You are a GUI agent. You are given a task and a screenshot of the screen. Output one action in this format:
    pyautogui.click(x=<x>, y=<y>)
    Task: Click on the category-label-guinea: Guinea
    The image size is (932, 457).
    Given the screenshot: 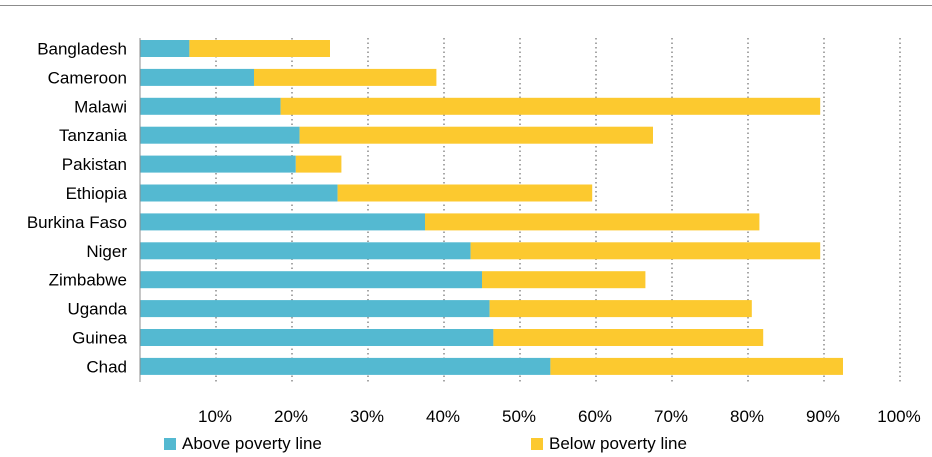 What is the action you would take?
    pyautogui.click(x=99, y=338)
    